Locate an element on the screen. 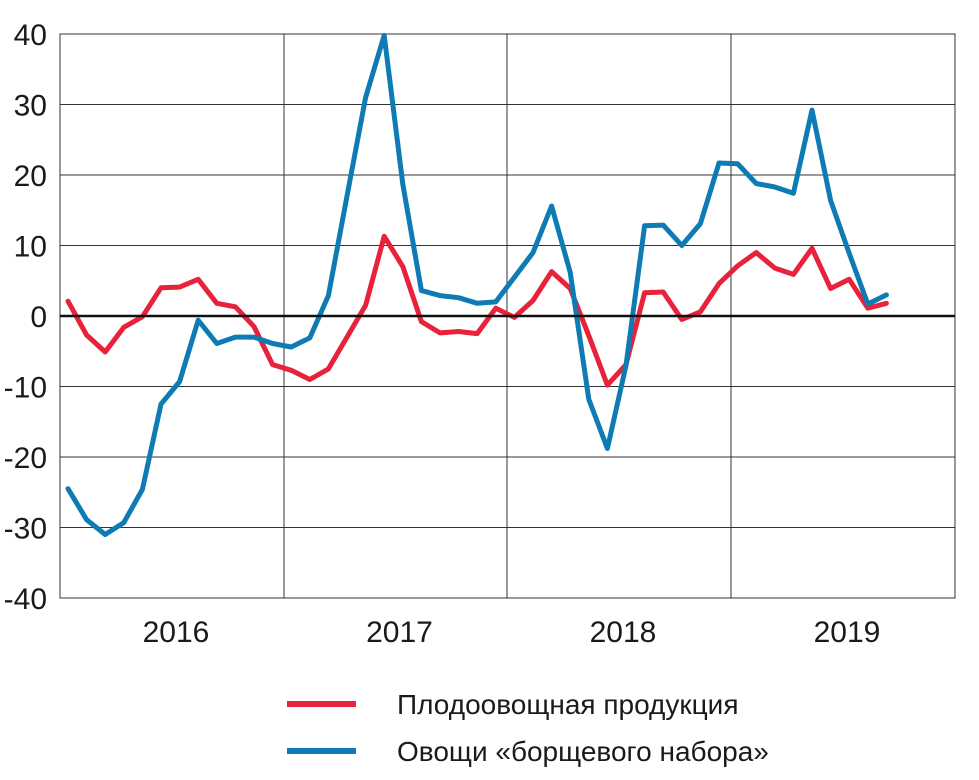 The height and width of the screenshot is (780, 979). y-tick-label: 40 is located at coordinates (30, 35).